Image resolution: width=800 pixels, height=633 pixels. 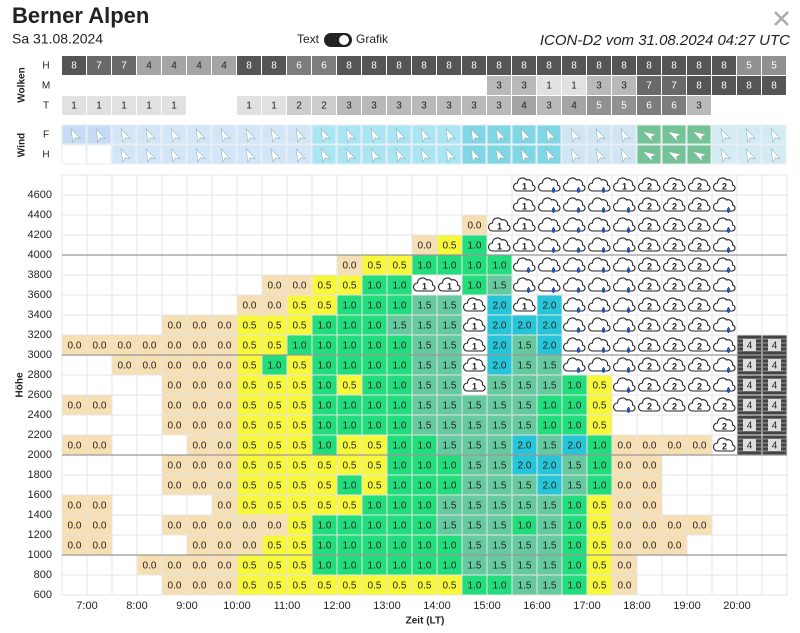 I want to click on toggle-graphic-label: Grafik, so click(x=372, y=39).